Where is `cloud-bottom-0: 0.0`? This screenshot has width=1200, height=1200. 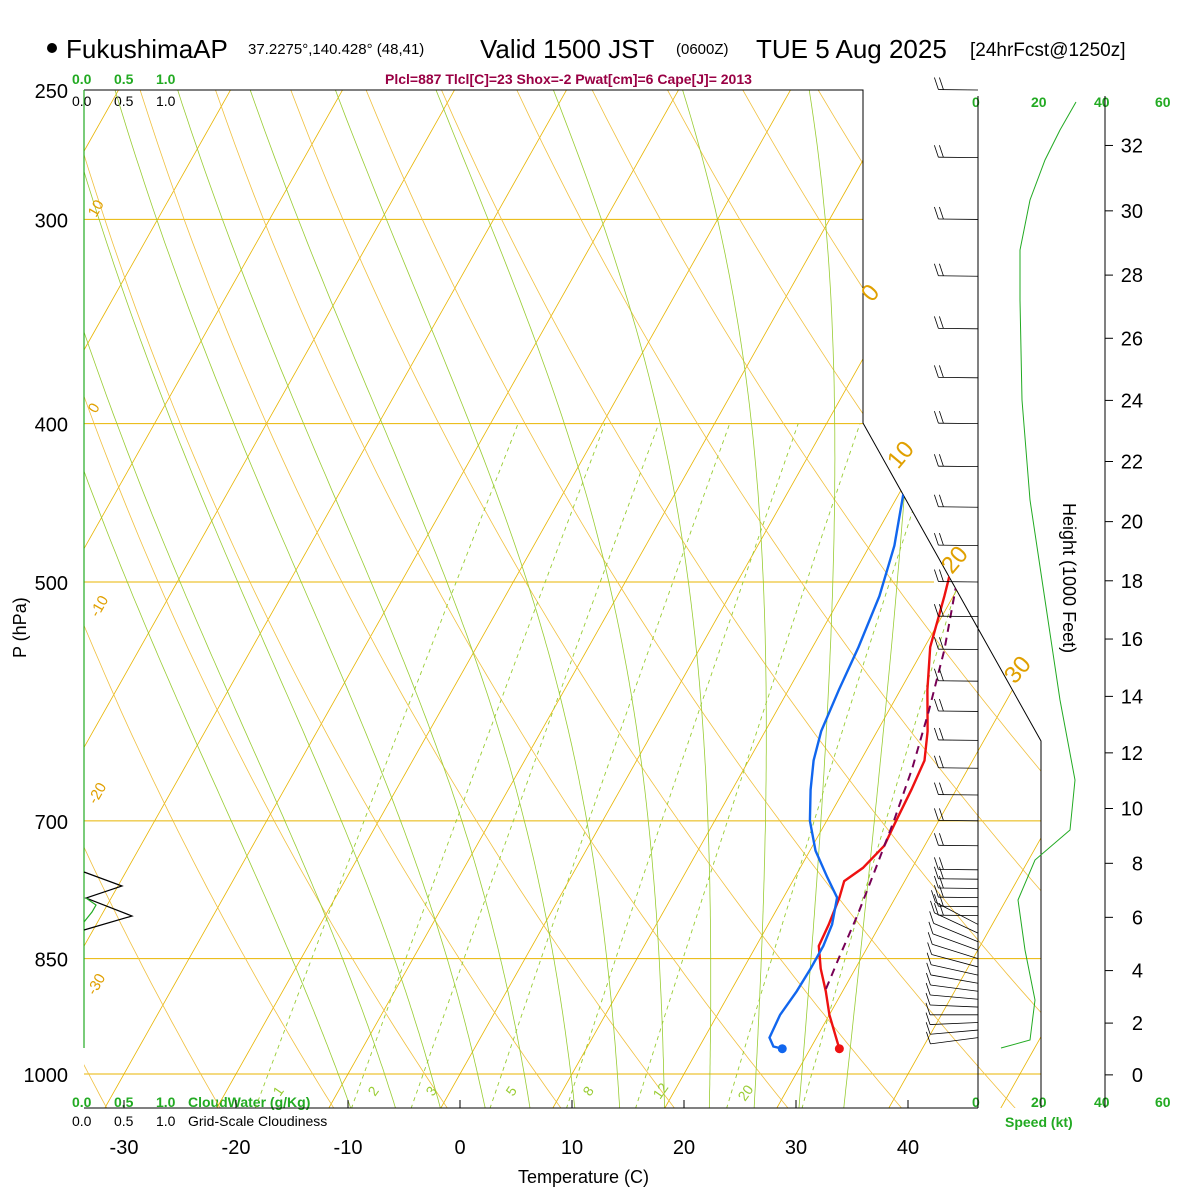 cloud-bottom-0: 0.0 is located at coordinates (82, 1102).